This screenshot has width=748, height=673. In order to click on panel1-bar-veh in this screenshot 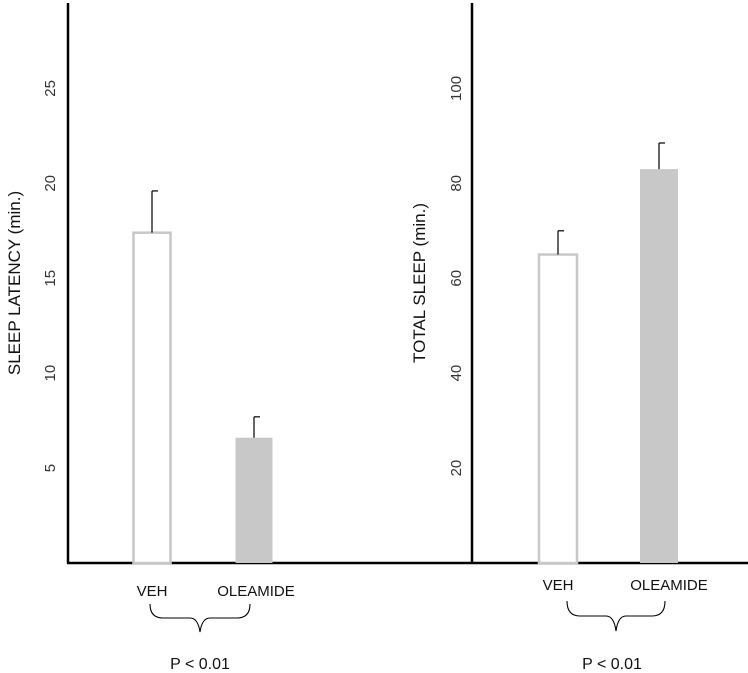, I will do `click(558, 409)`.